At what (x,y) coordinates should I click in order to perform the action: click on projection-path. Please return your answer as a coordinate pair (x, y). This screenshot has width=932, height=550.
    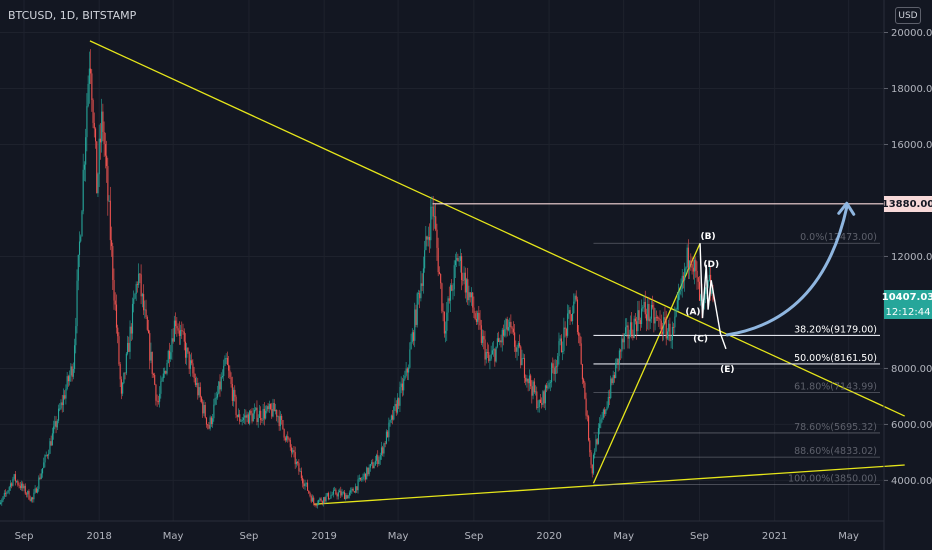
    Looking at the image, I should click on (777, 275).